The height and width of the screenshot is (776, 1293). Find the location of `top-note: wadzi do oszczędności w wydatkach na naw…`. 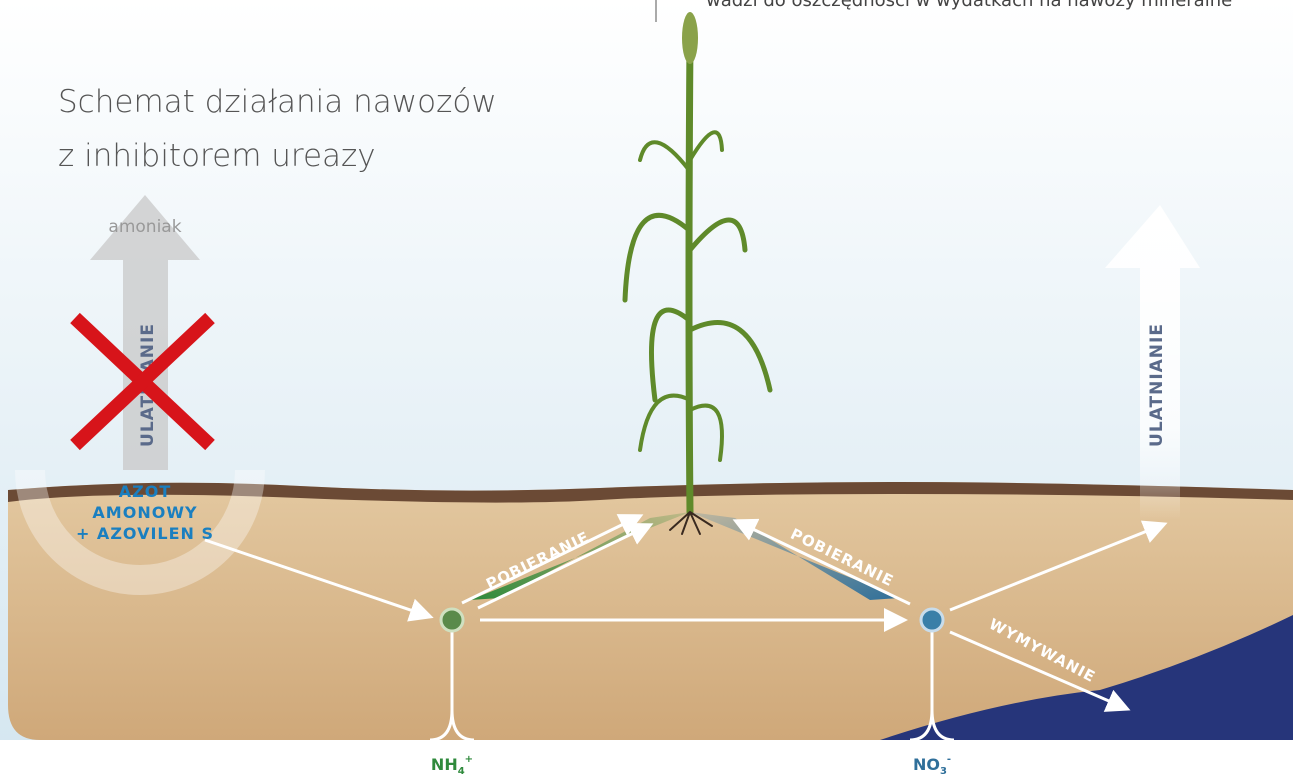

top-note: wadzi do oszczędności w wydatkach na naw… is located at coordinates (969, 5).